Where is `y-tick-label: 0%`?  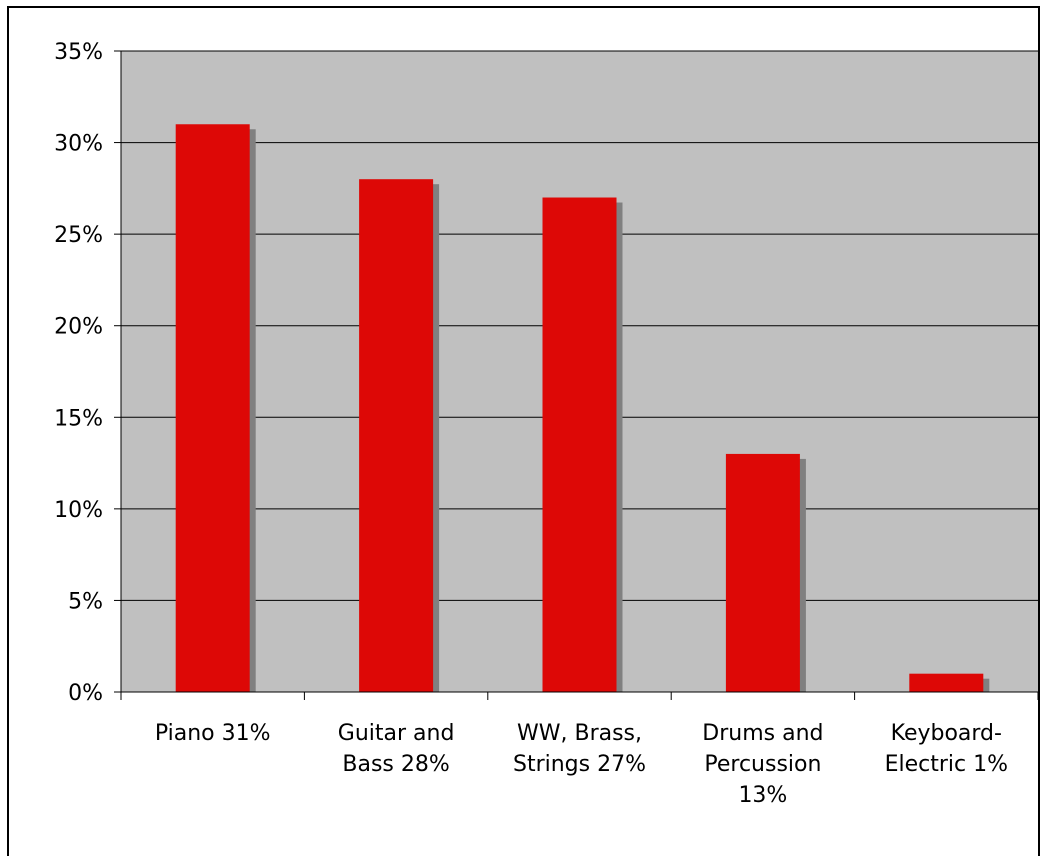
y-tick-label: 0% is located at coordinates (85, 693).